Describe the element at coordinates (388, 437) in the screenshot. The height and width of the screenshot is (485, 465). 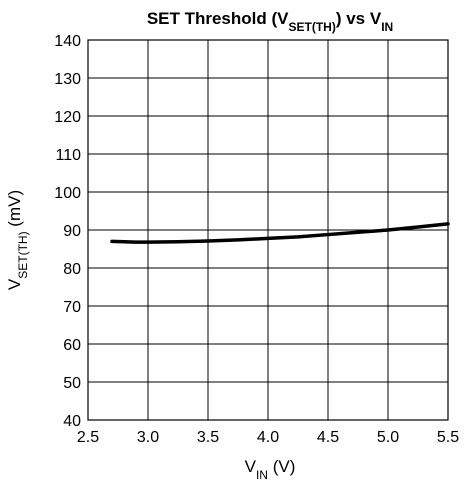
I see `x-tick-label: 5.0` at that location.